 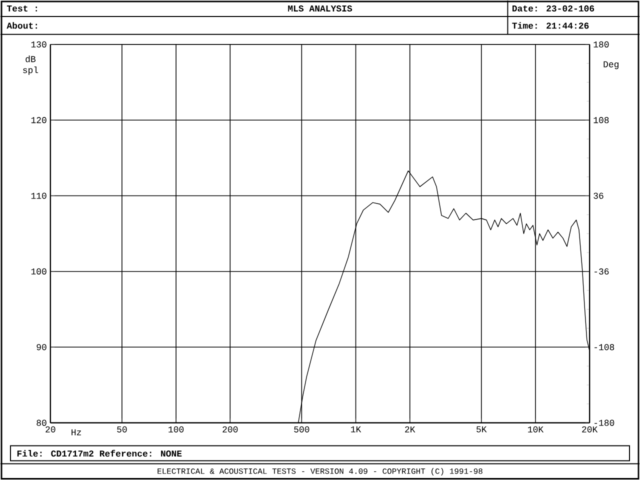 I want to click on y-tick-label: 100, so click(x=38, y=271).